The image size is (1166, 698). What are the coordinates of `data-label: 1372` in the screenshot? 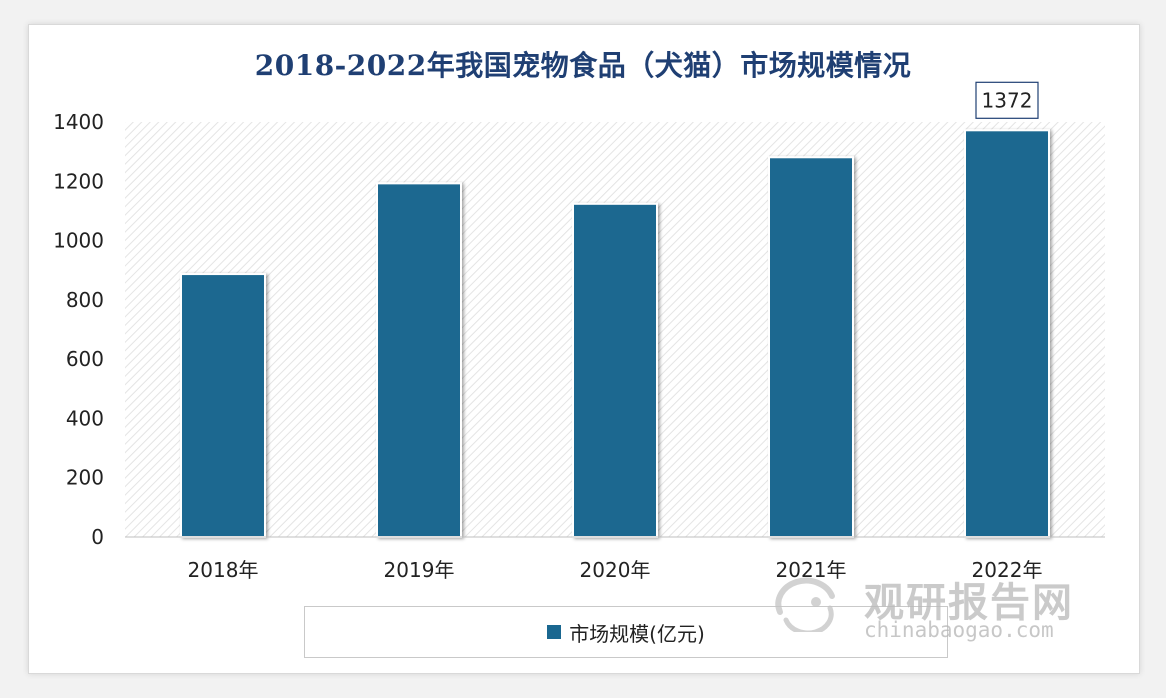 It's located at (1007, 100).